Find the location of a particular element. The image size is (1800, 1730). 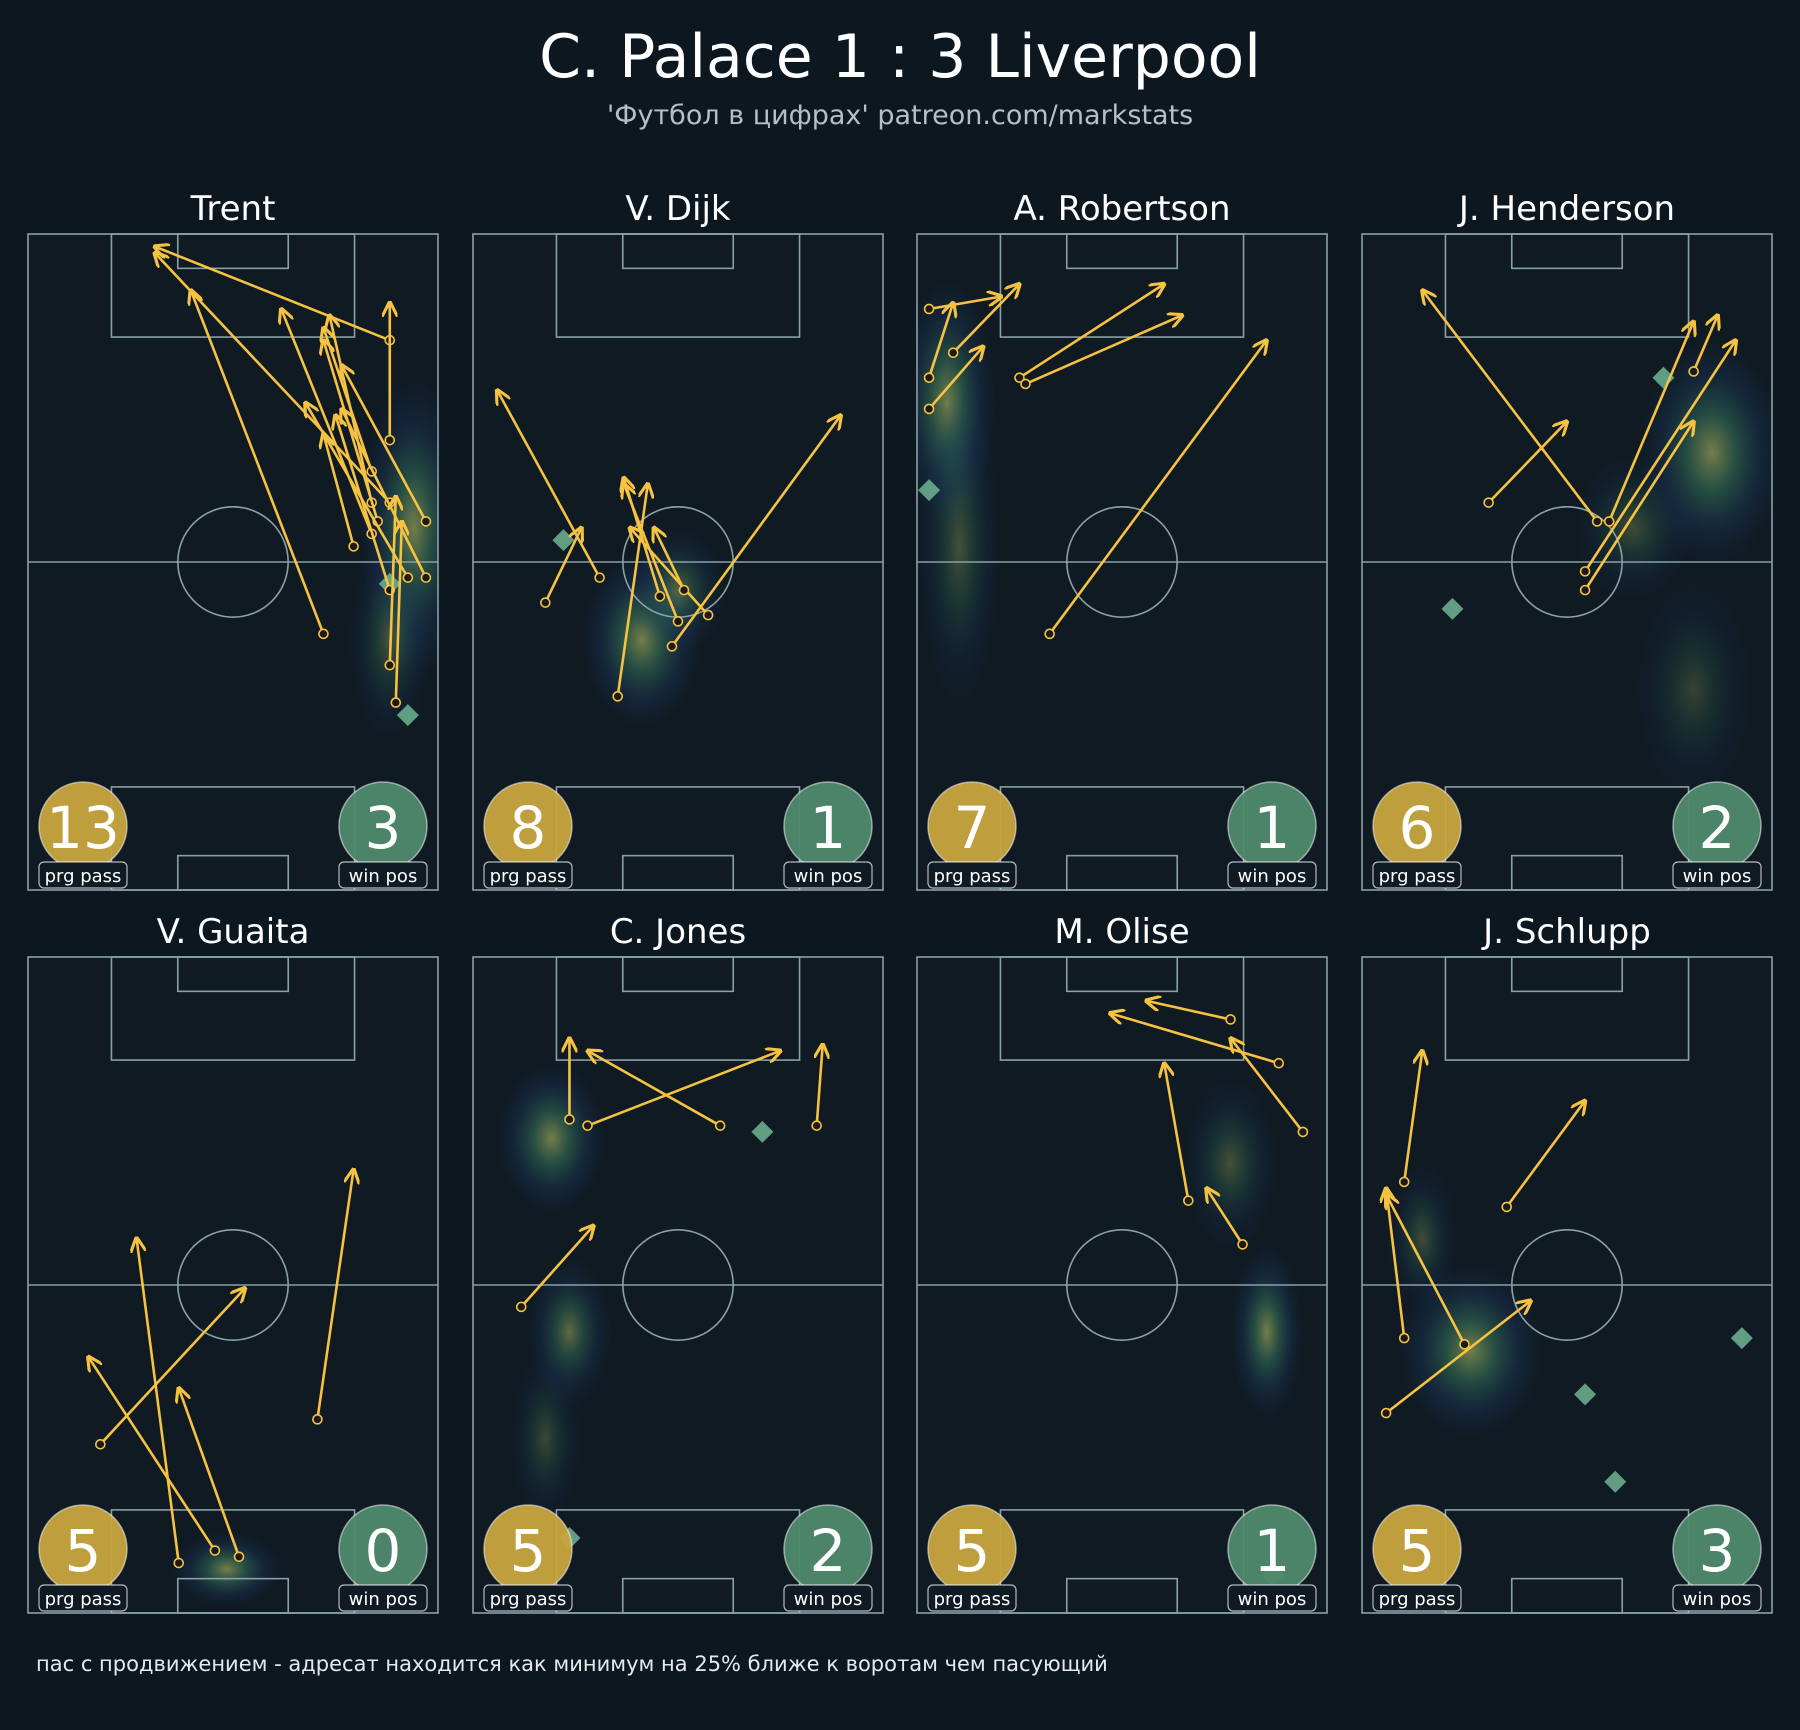

player-panel: V. Guaita 5 prg pass 0 win pos is located at coordinates (233, 1263).